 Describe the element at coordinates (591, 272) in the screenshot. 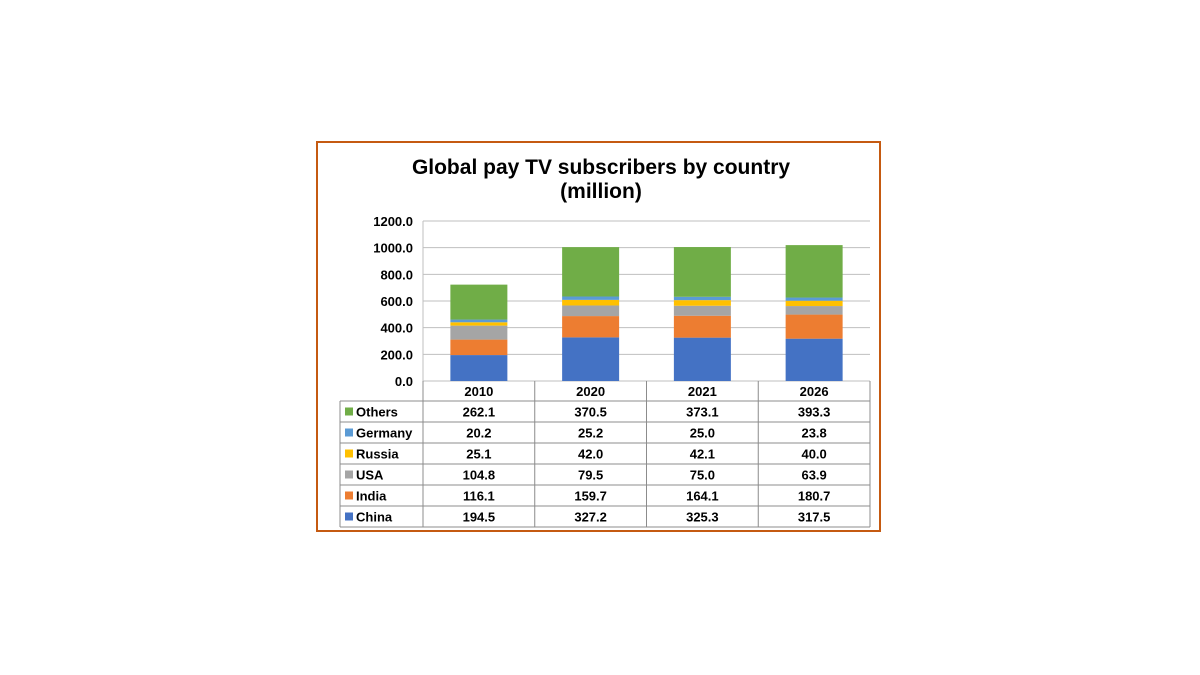

I see `bar-others-2020` at that location.